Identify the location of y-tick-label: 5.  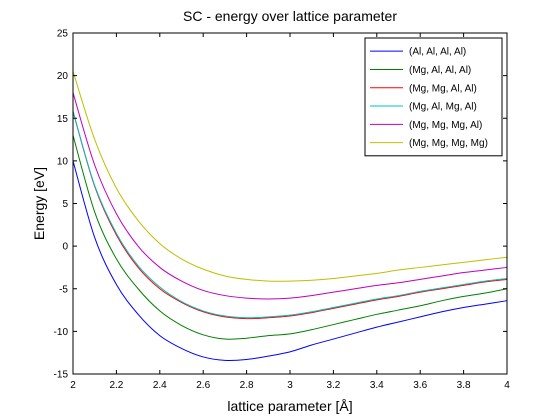
(65, 204).